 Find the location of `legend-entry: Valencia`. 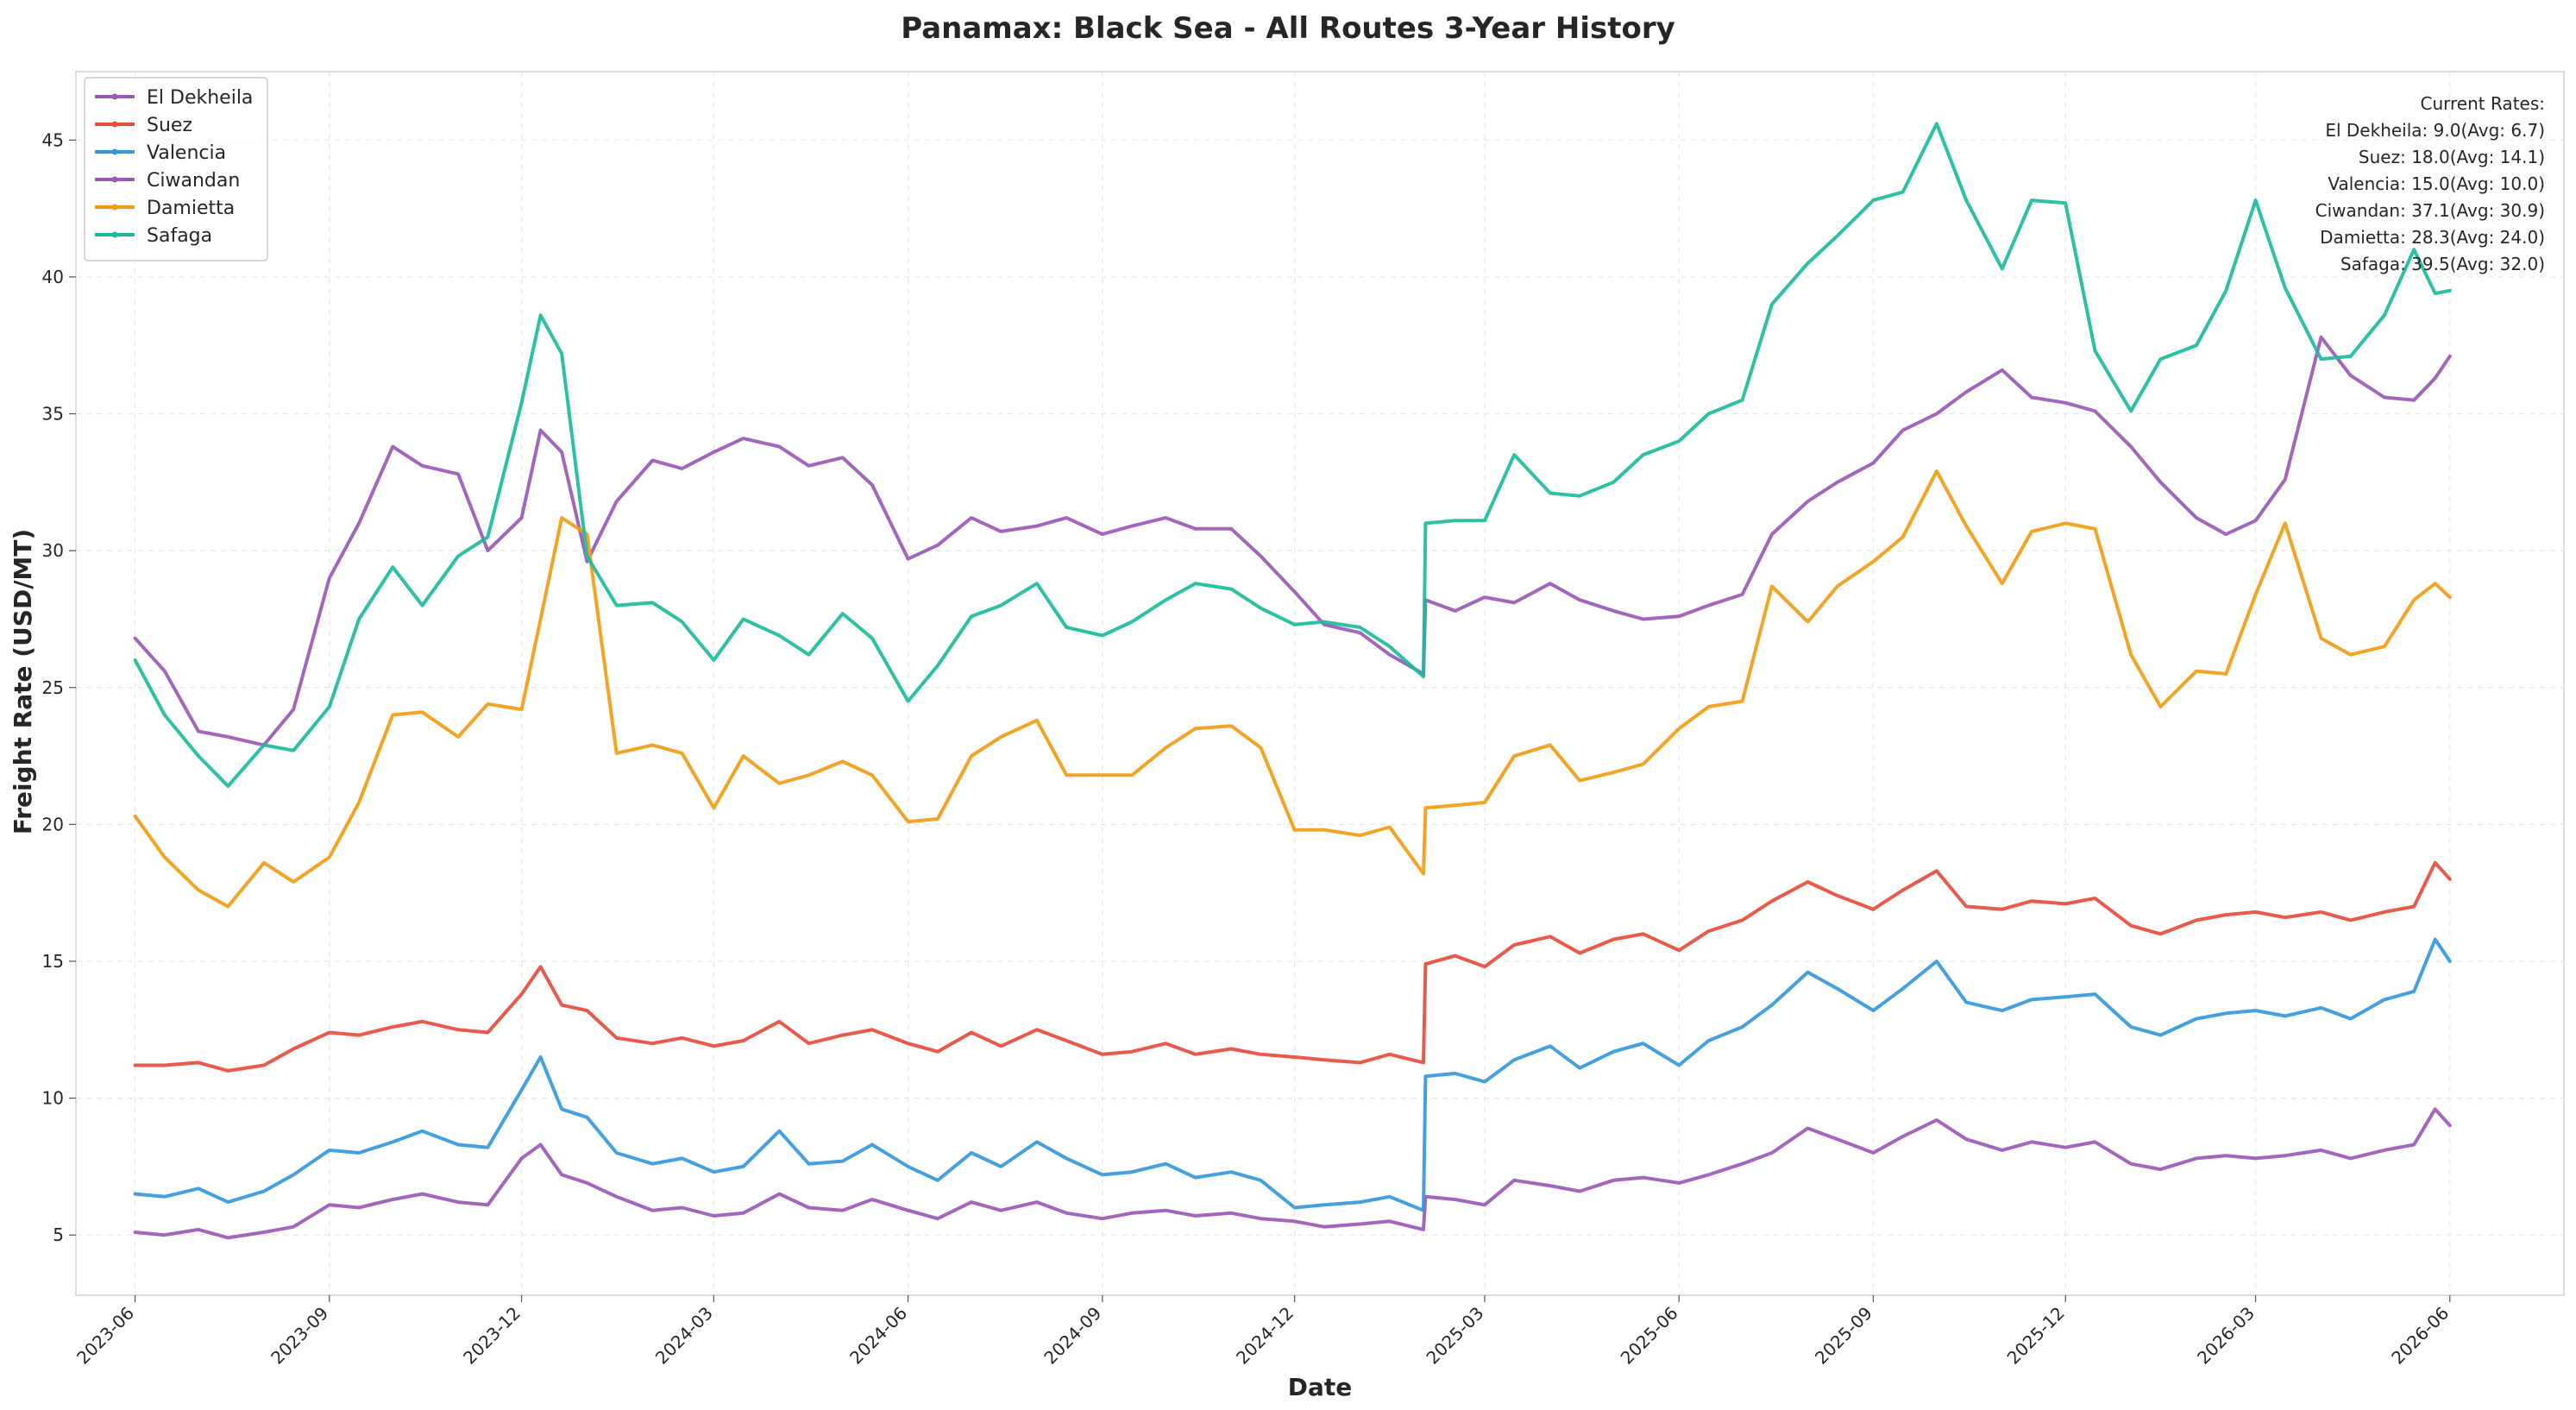

legend-entry: Valencia is located at coordinates (186, 153).